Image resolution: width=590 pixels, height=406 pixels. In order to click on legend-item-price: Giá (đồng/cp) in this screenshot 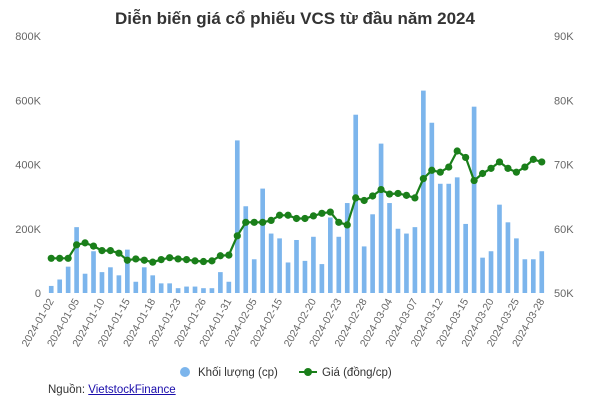, I will do `click(345, 373)`.